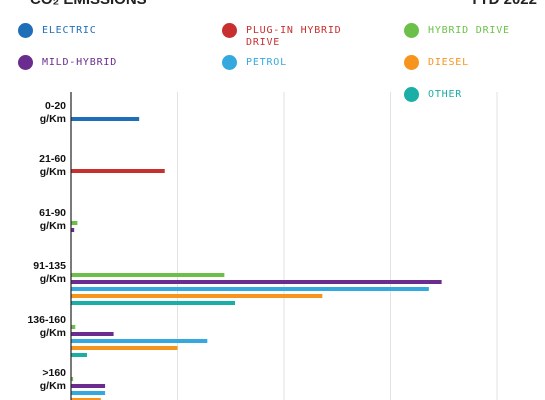 This screenshot has height=400, width=545. What do you see at coordinates (36, 380) in the screenshot?
I see `category-label: >160 g/Km` at bounding box center [36, 380].